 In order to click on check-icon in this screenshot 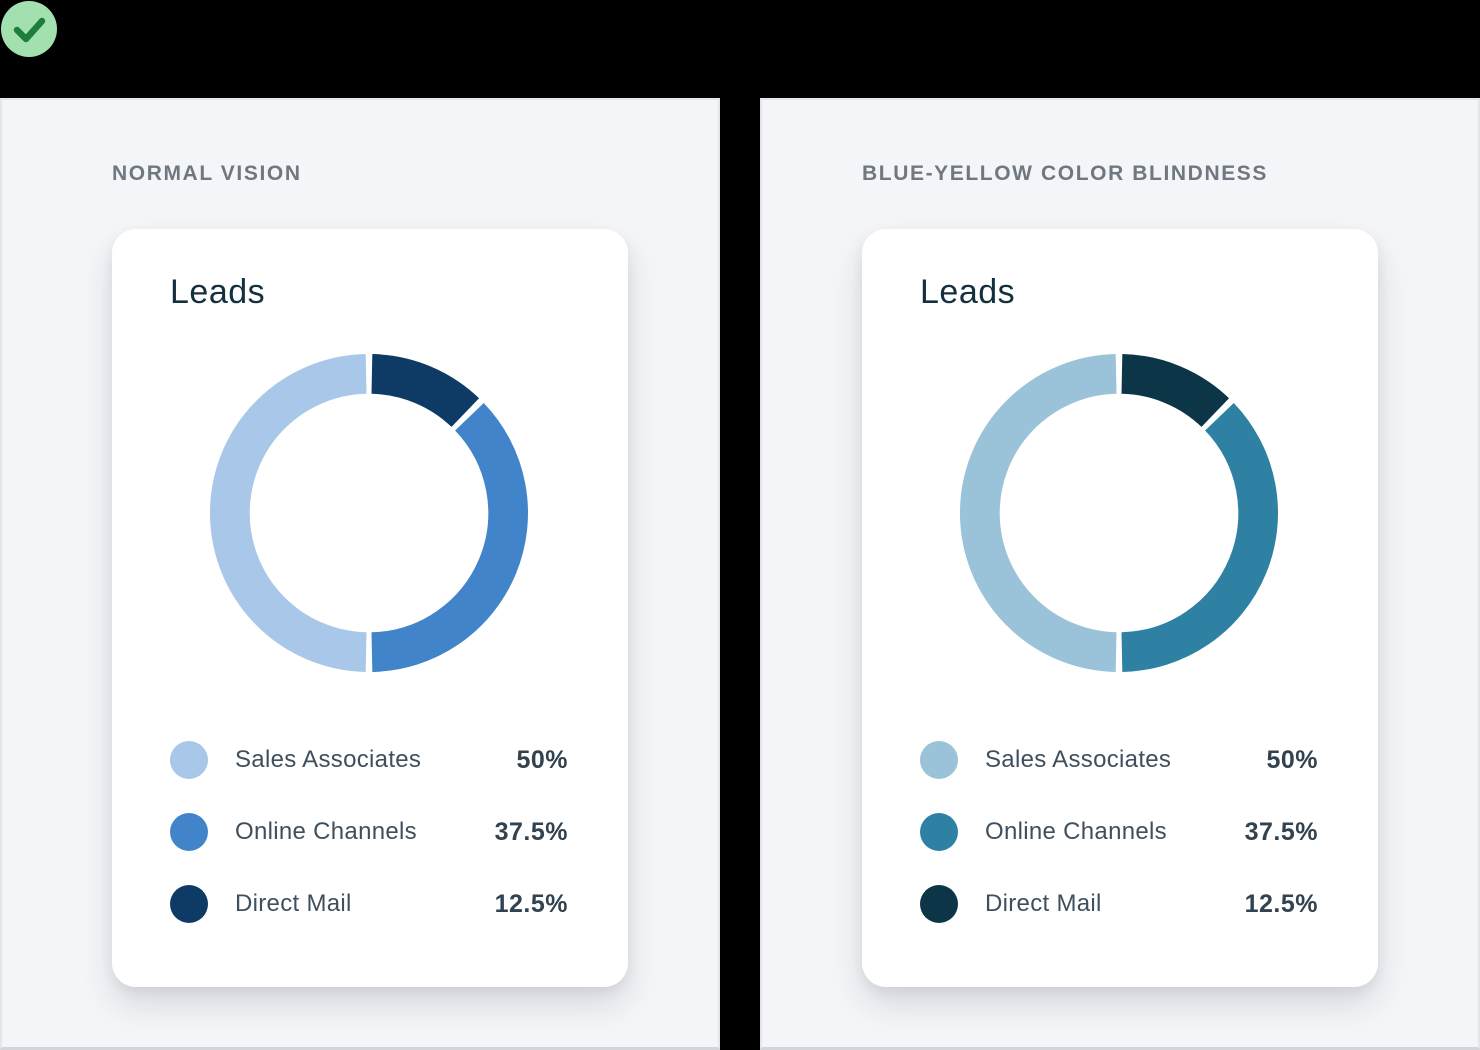, I will do `click(29, 30)`.